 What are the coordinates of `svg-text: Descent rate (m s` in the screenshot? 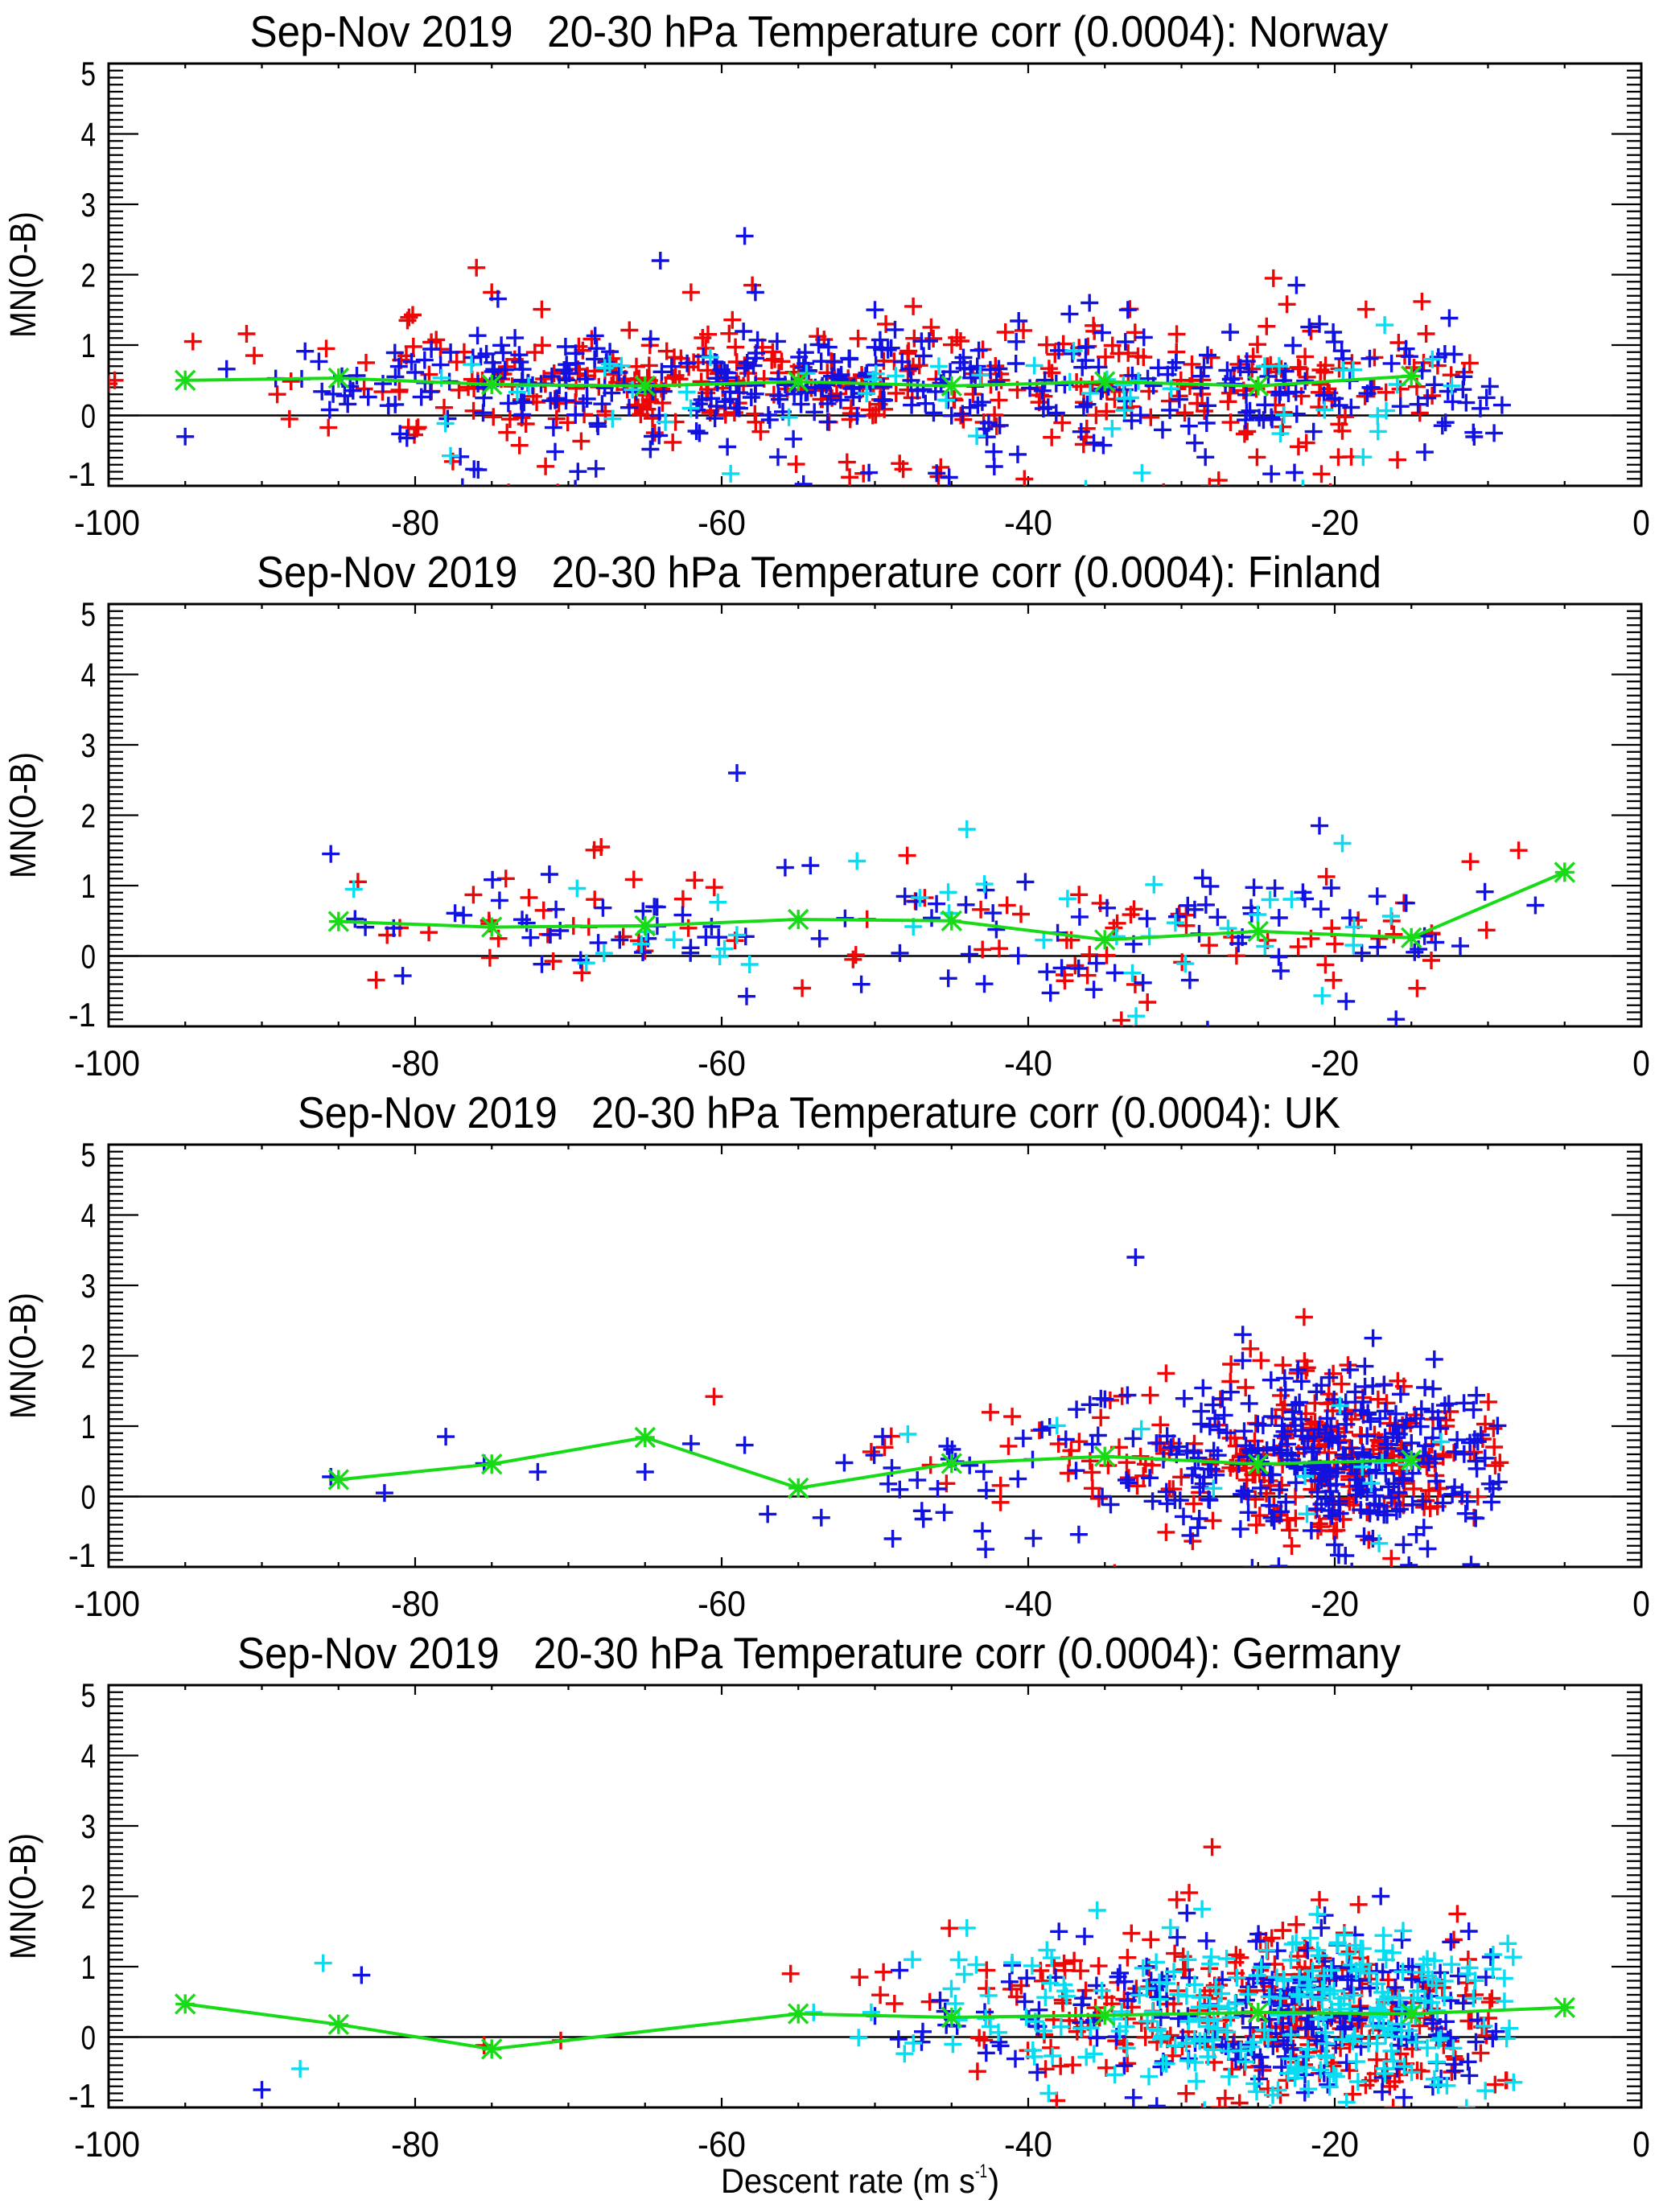 It's located at (848, 2181).